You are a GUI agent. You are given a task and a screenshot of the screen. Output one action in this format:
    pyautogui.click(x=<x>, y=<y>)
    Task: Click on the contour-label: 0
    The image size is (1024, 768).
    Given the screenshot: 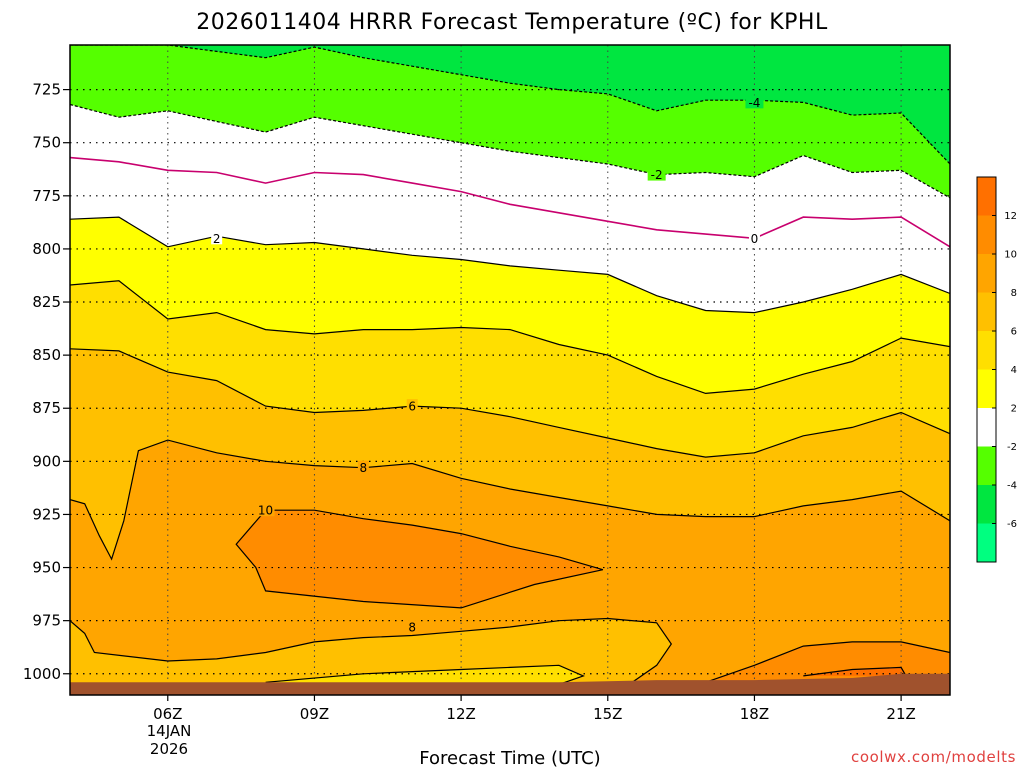 What is the action you would take?
    pyautogui.click(x=755, y=239)
    